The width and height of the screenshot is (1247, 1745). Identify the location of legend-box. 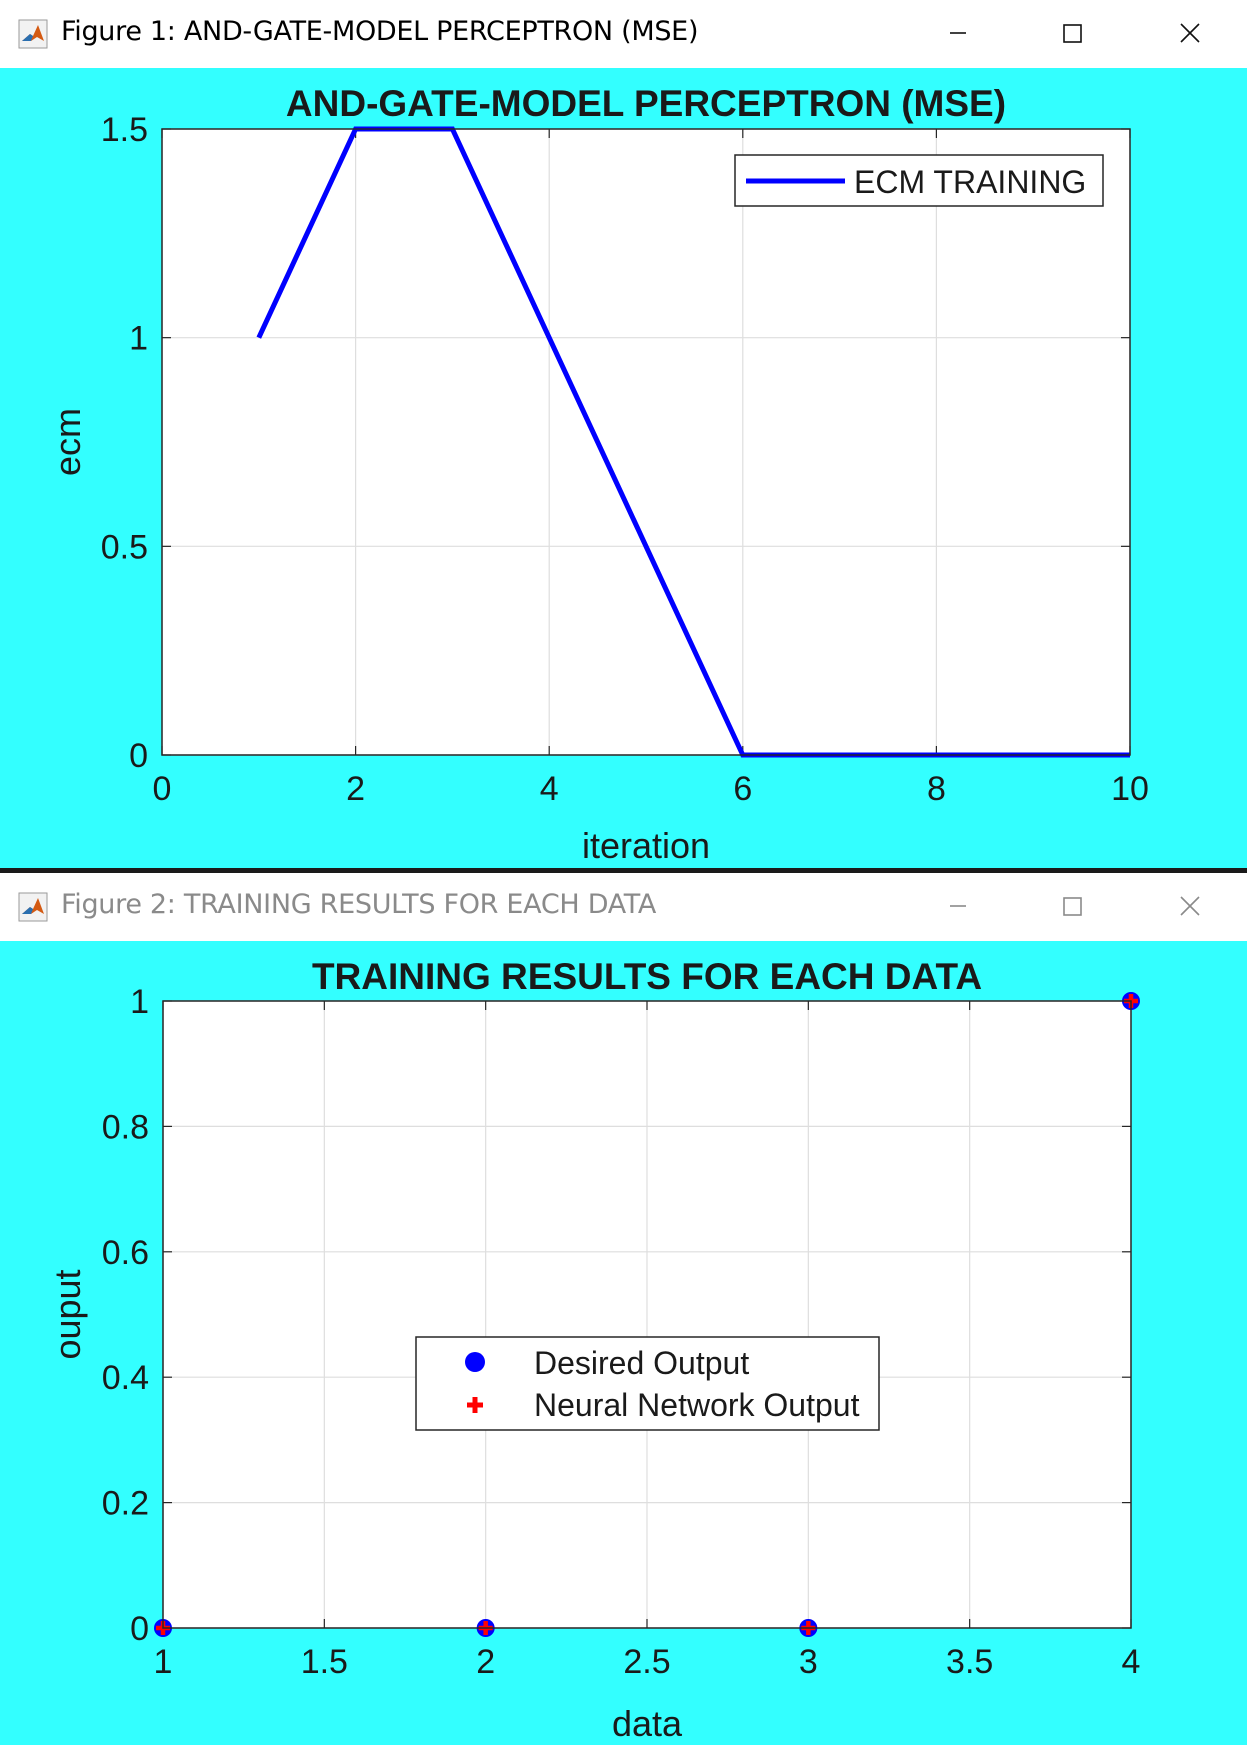
(647, 1383).